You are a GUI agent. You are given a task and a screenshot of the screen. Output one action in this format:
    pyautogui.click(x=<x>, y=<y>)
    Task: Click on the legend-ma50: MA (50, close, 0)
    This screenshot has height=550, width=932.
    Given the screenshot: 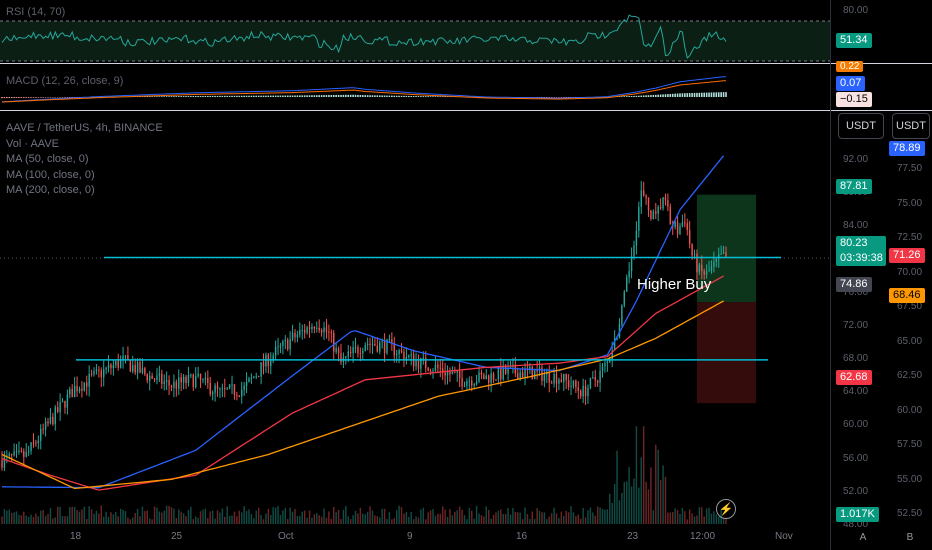 What is the action you would take?
    pyautogui.click(x=47, y=159)
    